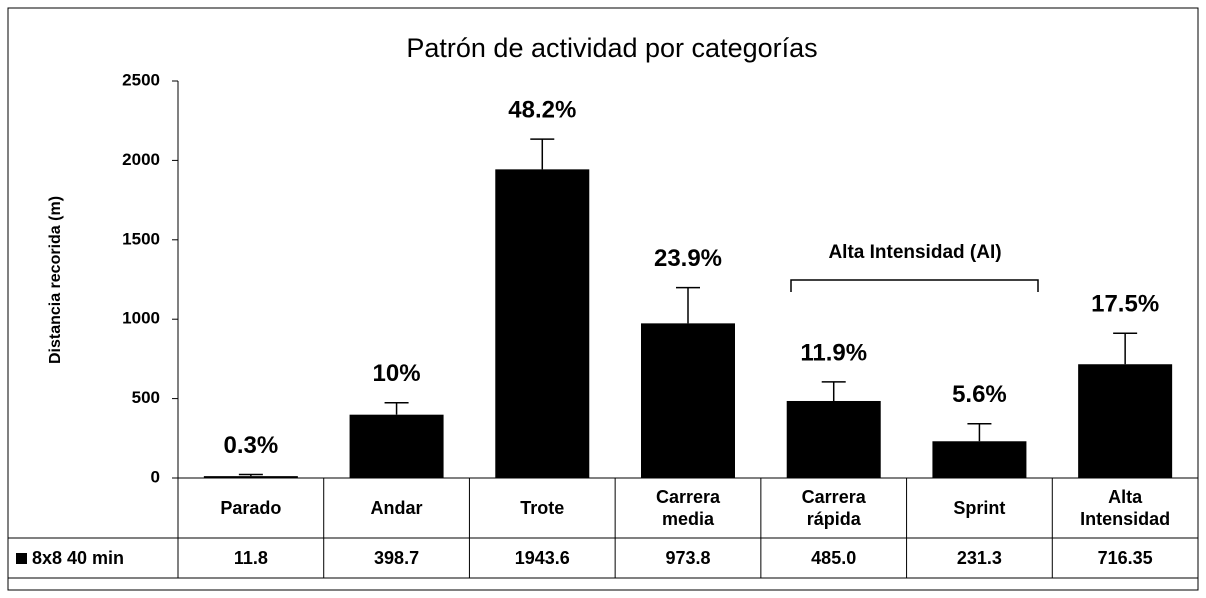 This screenshot has height=598, width=1206. I want to click on table-value: 231.3, so click(979, 558).